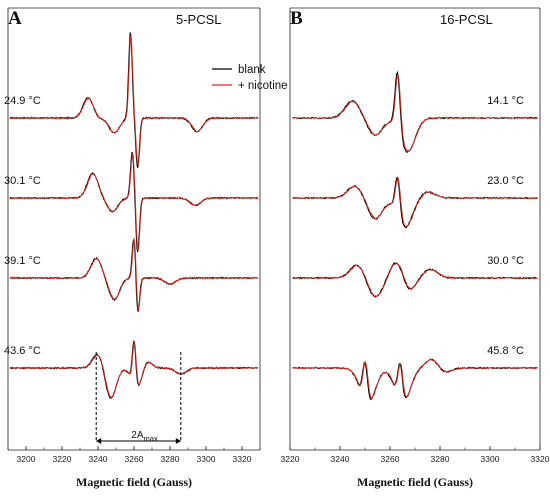 This screenshot has width=550, height=496. Describe the element at coordinates (505, 261) in the screenshot. I see `temperature-label: 30.0 °C` at that location.